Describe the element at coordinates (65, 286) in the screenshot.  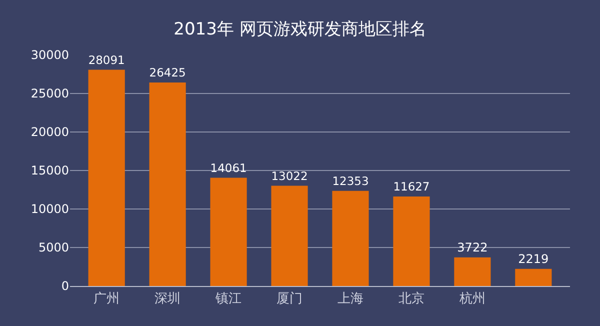
I see `y-tick-label: 0` at that location.